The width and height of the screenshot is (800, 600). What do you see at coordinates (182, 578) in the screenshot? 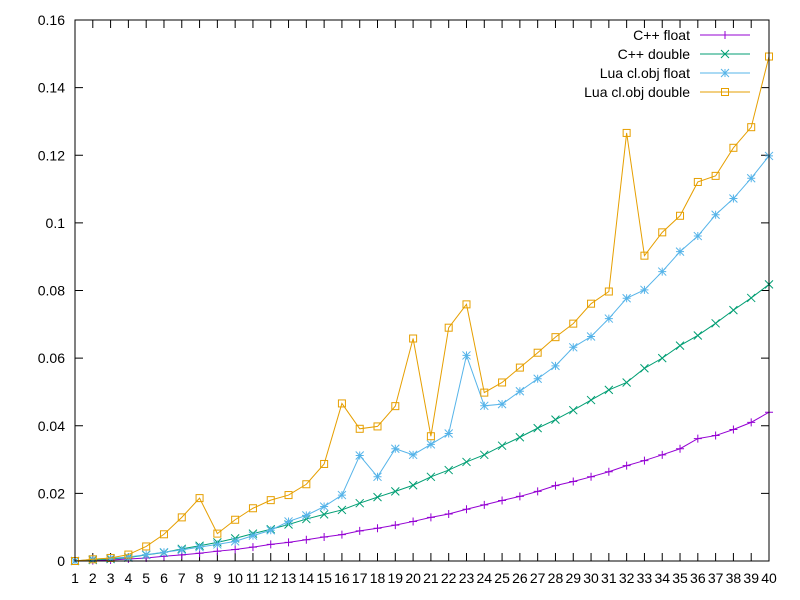
I see `x-tick-label: 7` at bounding box center [182, 578].